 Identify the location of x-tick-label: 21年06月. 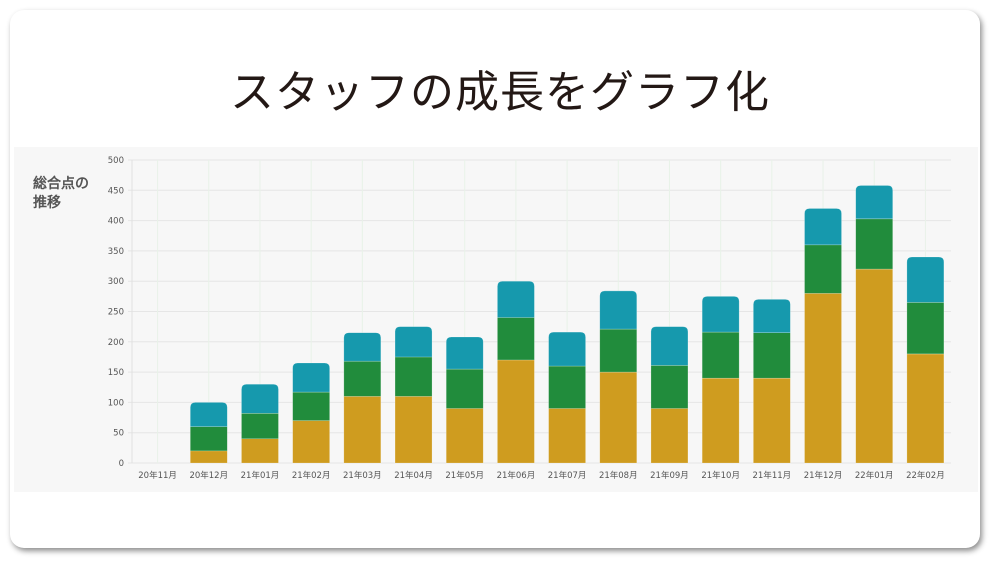
(516, 475).